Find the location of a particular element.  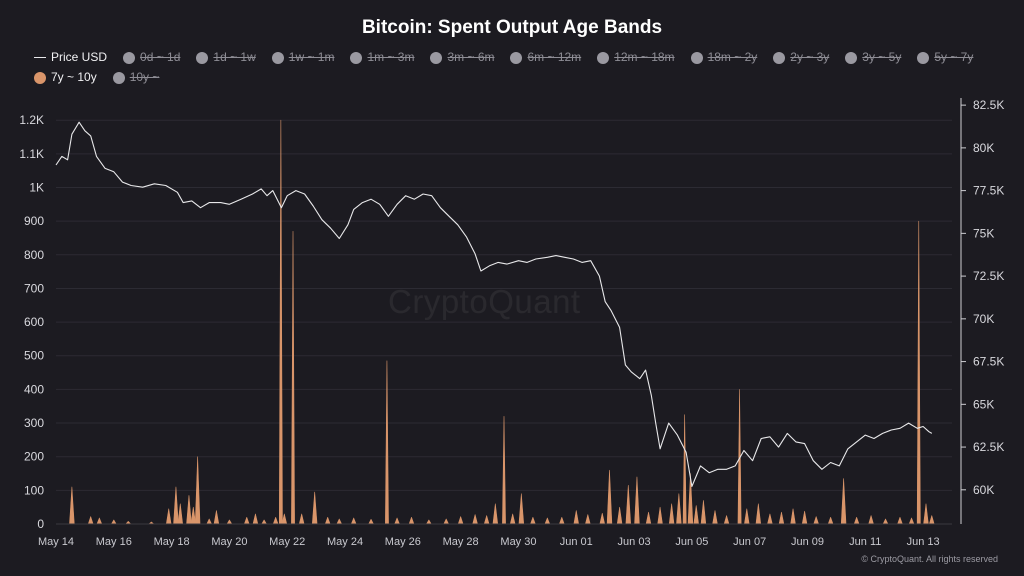

legend-item: 6m ~ 12m is located at coordinates (545, 57).